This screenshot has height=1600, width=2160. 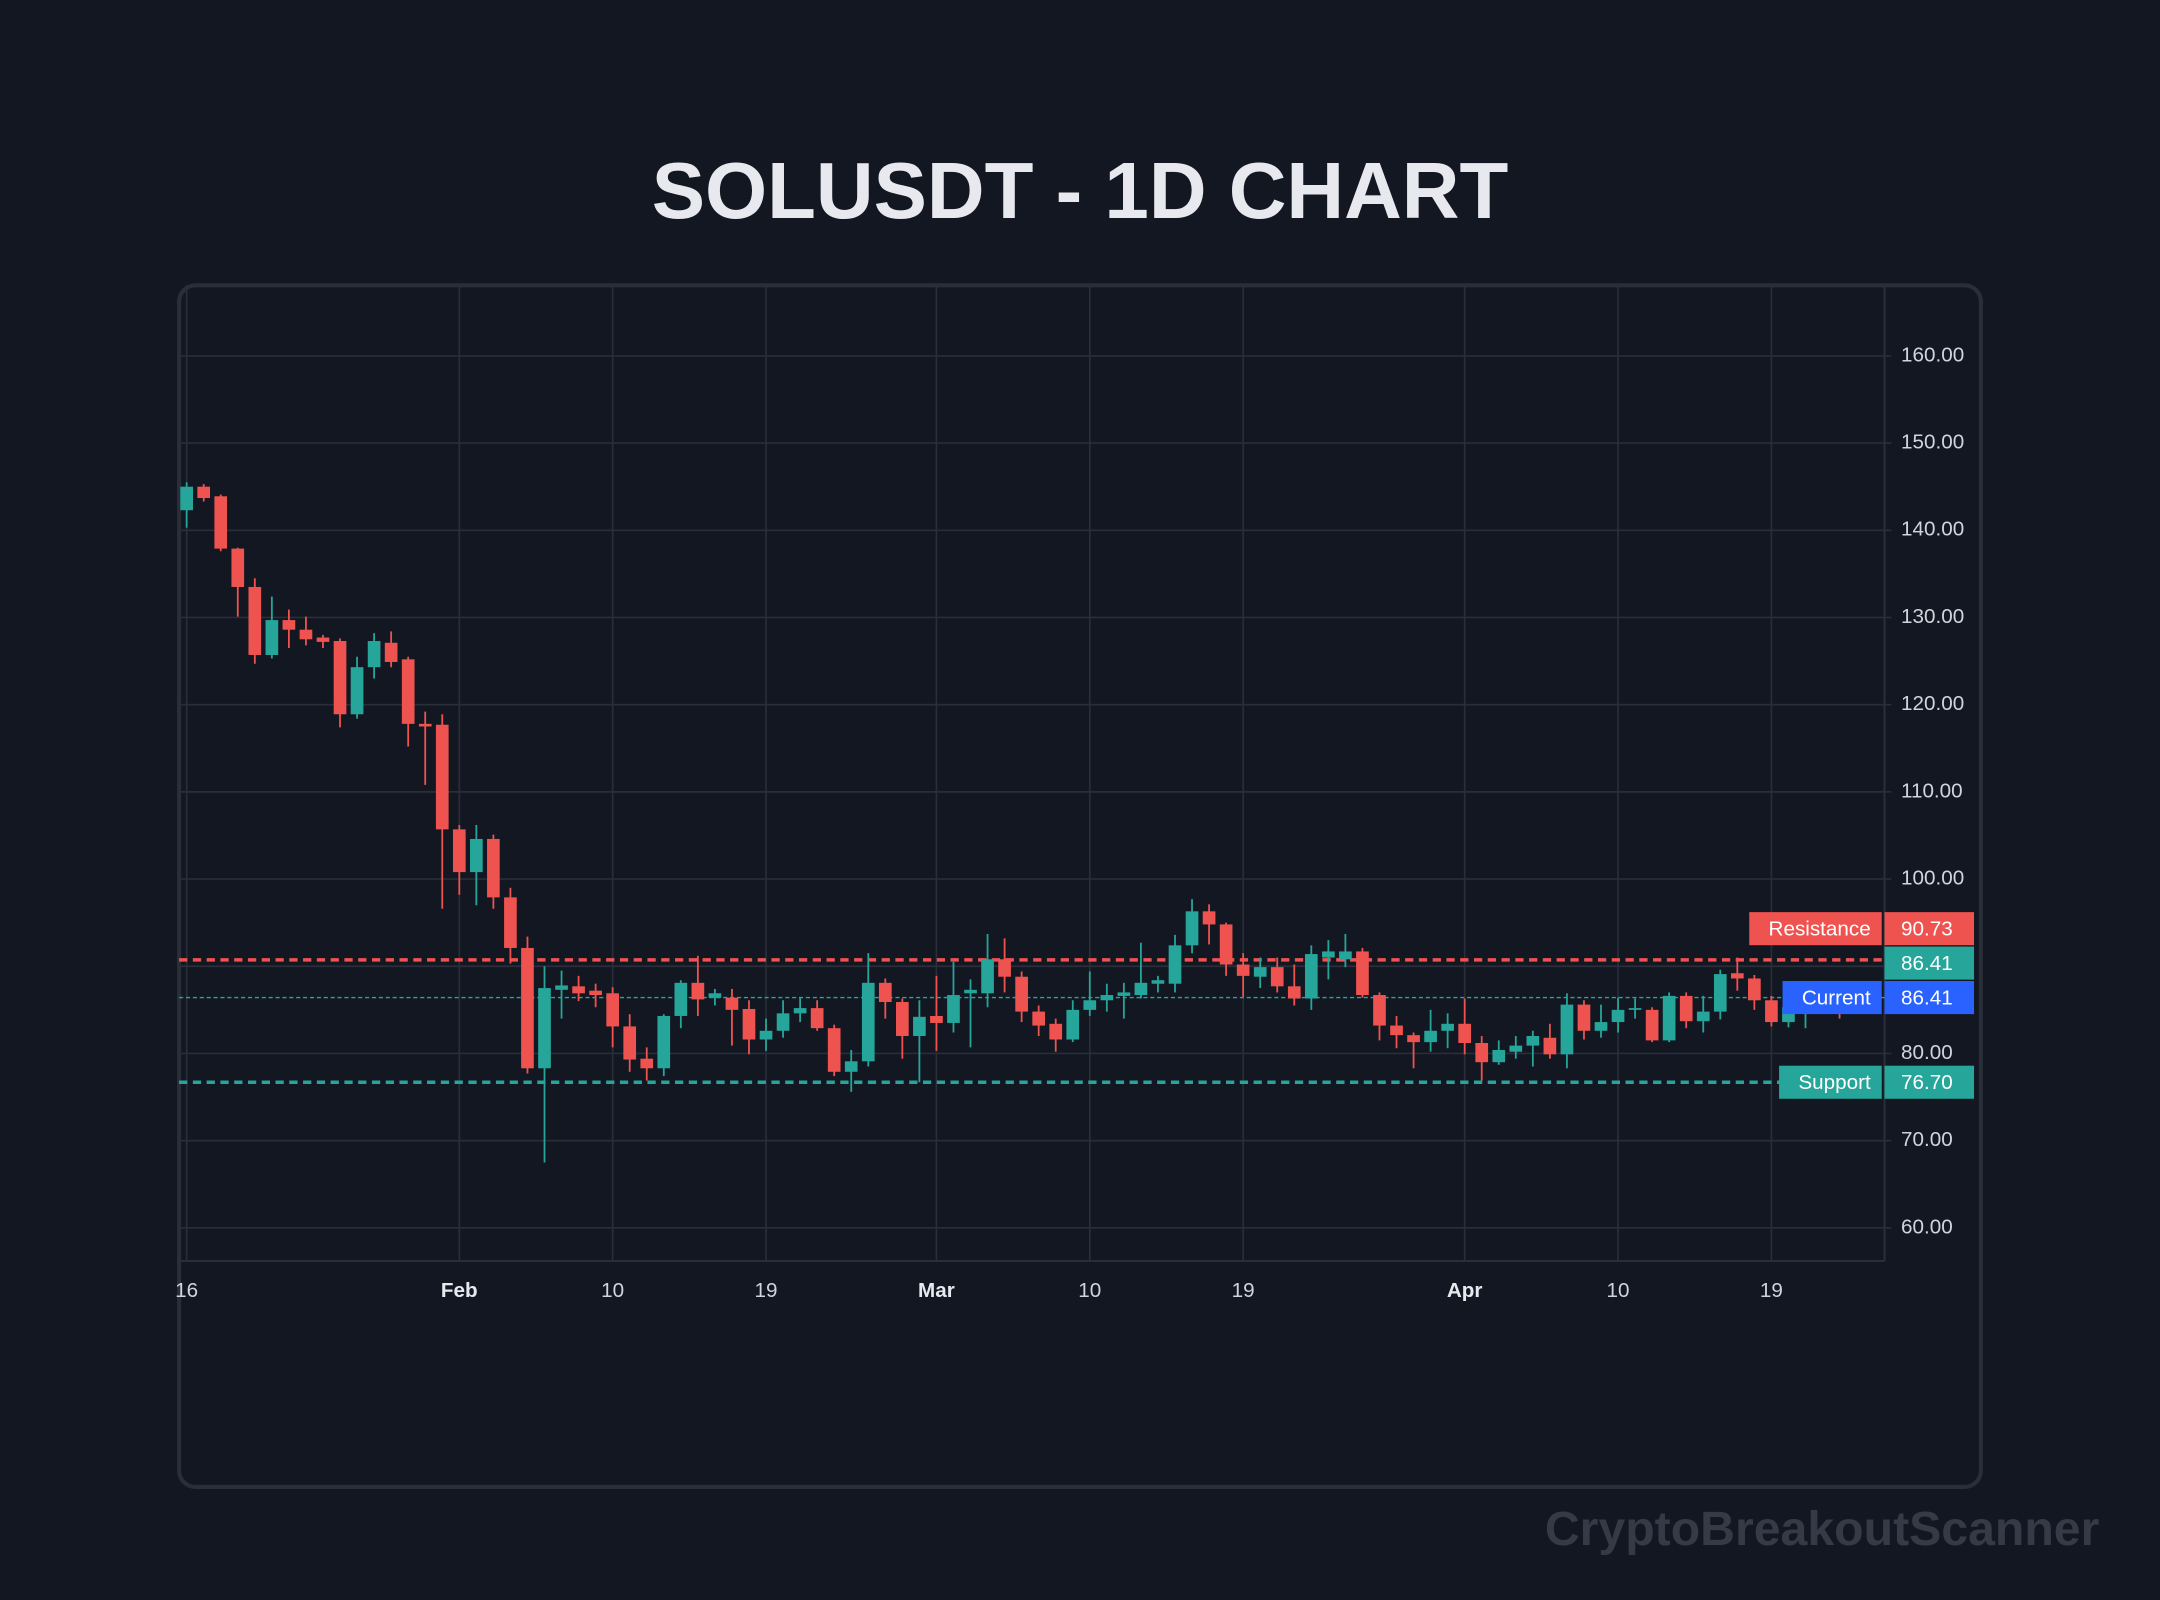 I want to click on y-tick-label: 60.00, so click(x=1927, y=1226).